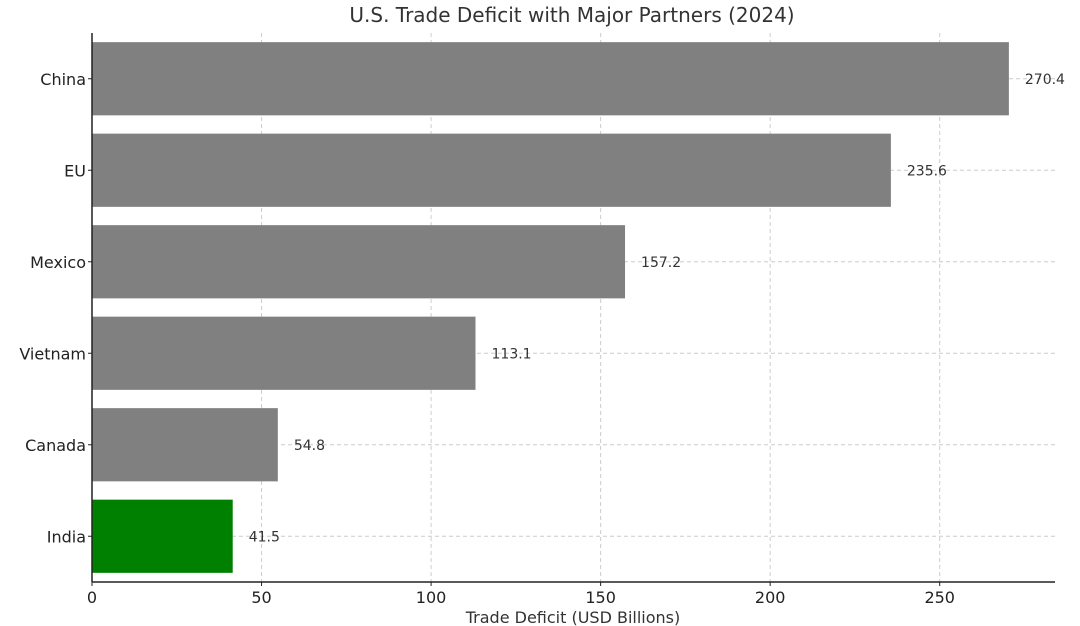 The height and width of the screenshot is (626, 1080). I want to click on x-tick-label-250: 250, so click(939, 597).